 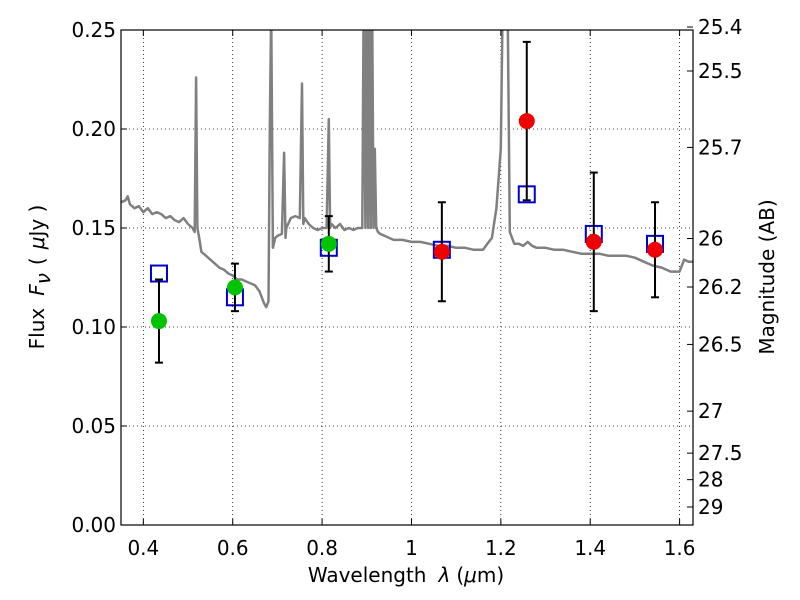 I want to click on mag-tick-label: 26.2, so click(x=720, y=287).